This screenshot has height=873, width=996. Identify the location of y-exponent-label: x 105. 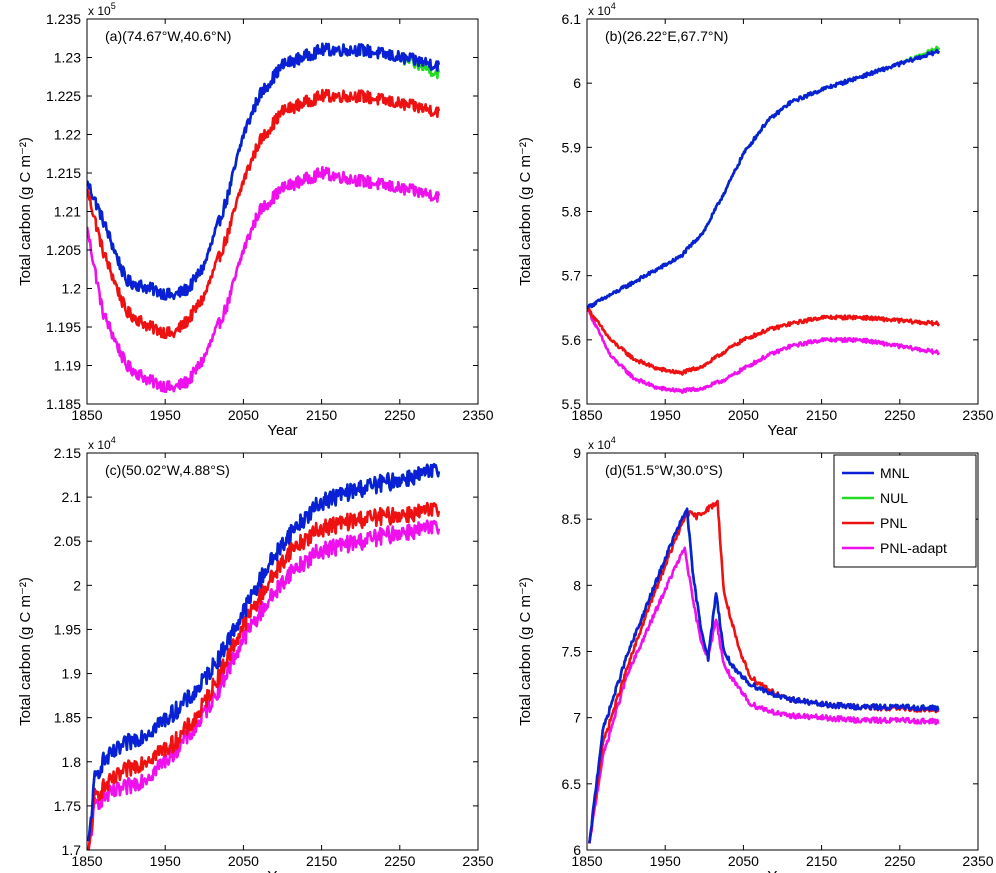
(102, 9).